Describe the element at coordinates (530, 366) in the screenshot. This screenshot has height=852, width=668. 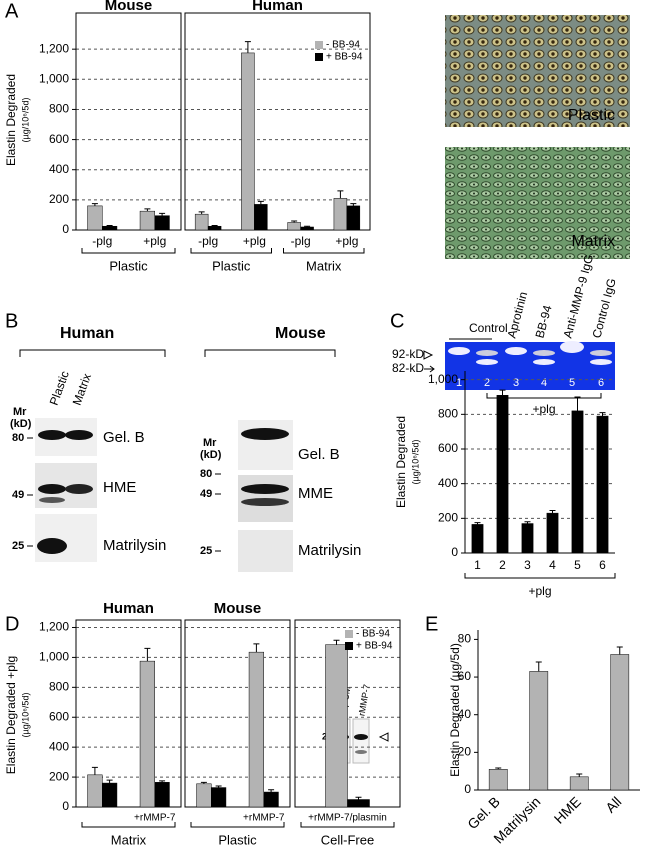
I see `zymogram` at that location.